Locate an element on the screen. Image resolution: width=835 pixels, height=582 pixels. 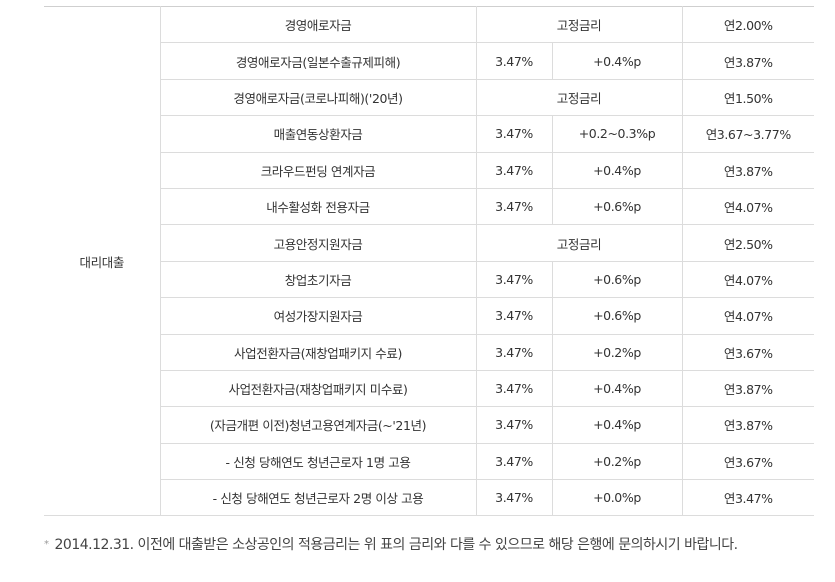
table-row: 사업전환자금(재창업패키지 미수료) 3.47% +0.4%p 연3.87% is located at coordinates (429, 389).